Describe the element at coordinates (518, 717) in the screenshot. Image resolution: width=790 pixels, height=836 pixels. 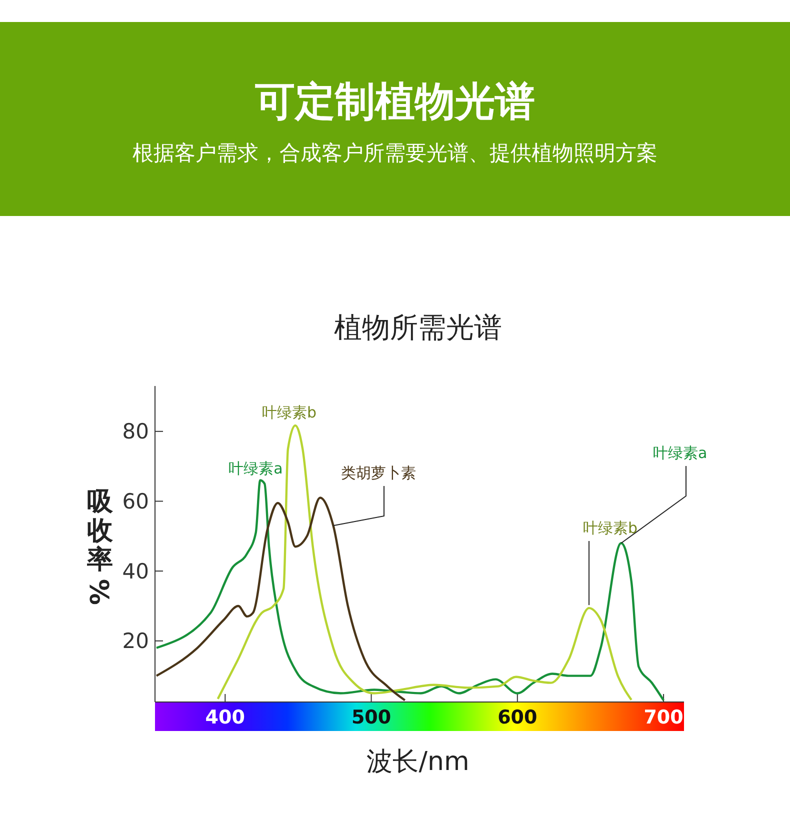
I see `x-tick-label: 600` at that location.